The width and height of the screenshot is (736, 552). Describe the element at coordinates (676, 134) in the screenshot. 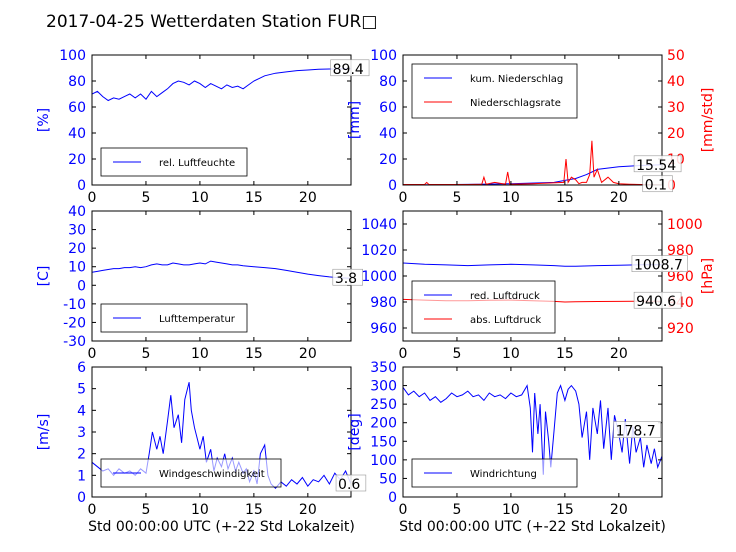

I see `y-tick-label-right: 20` at that location.